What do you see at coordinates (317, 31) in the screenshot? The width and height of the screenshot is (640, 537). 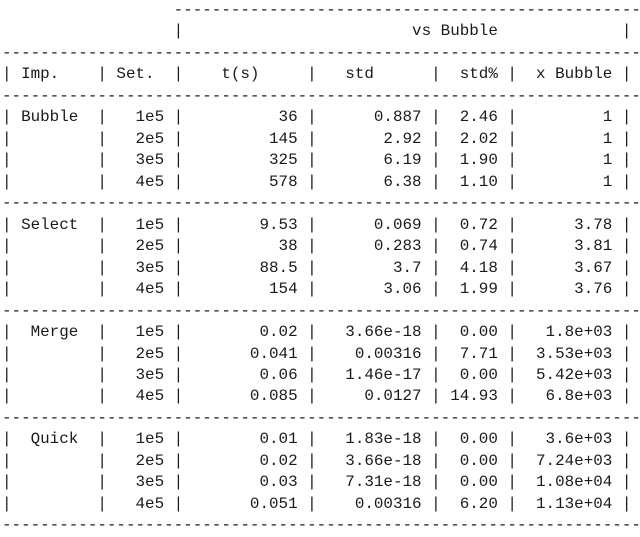 I see `span-header-row: | vs Bubble |` at bounding box center [317, 31].